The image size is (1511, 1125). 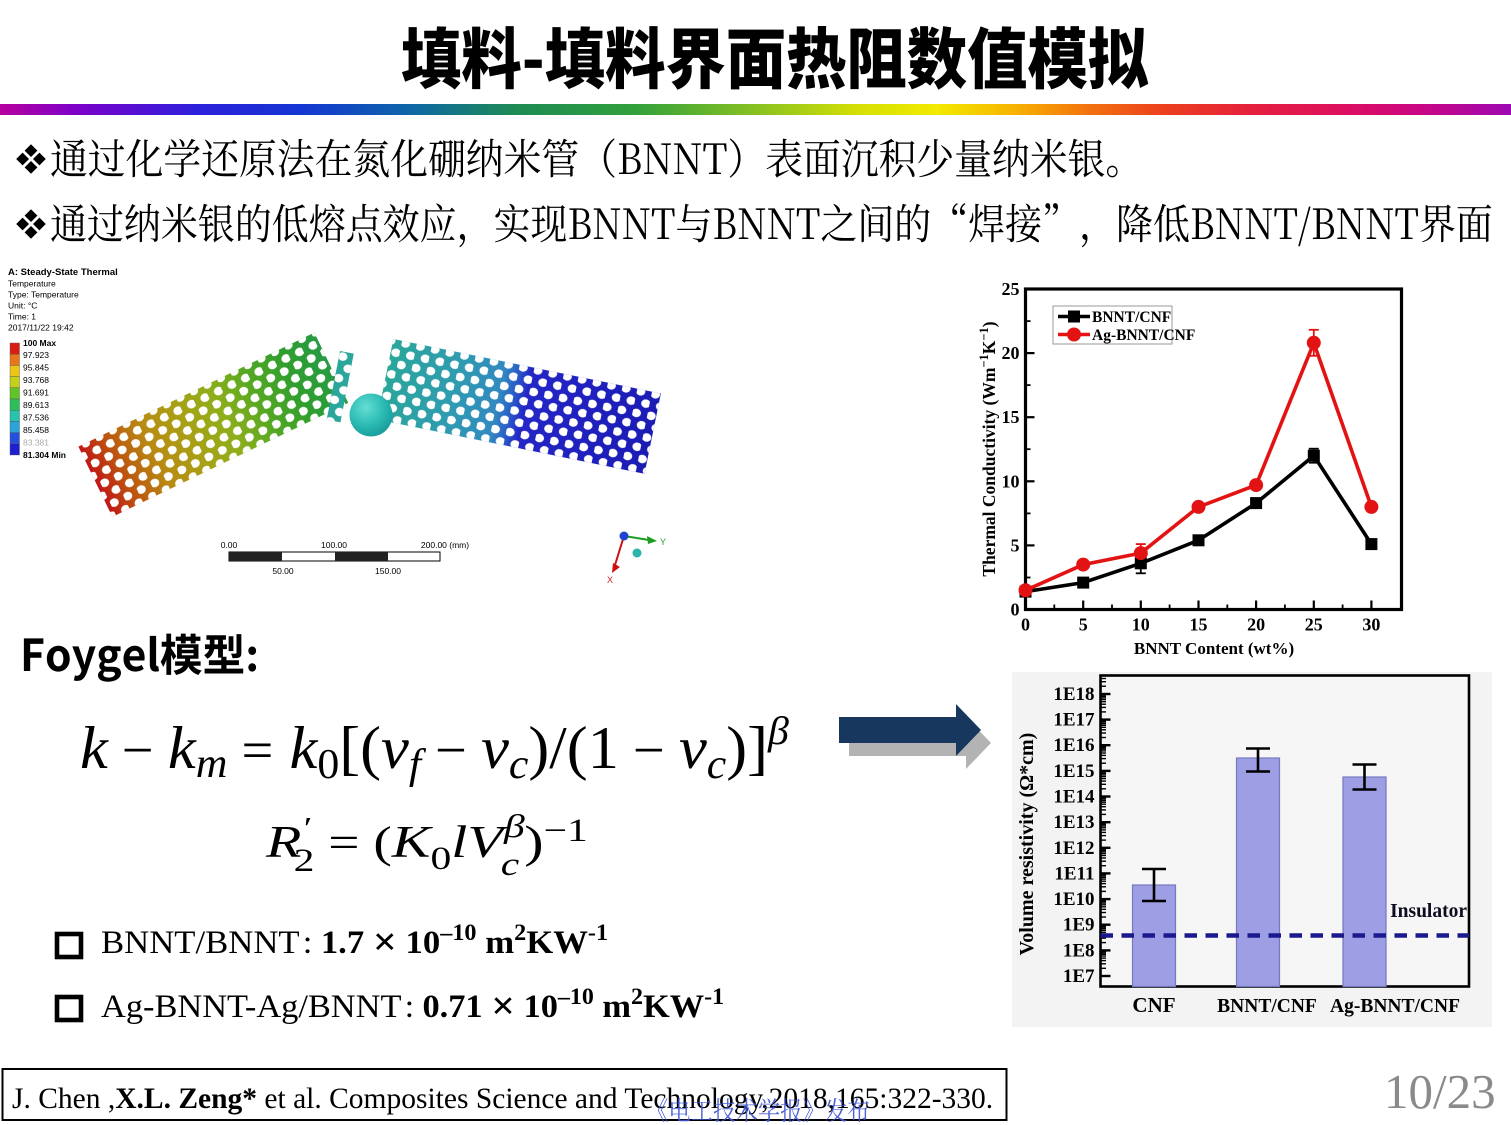 What do you see at coordinates (1428, 911) in the screenshot?
I see `svg-text: Insulator` at bounding box center [1428, 911].